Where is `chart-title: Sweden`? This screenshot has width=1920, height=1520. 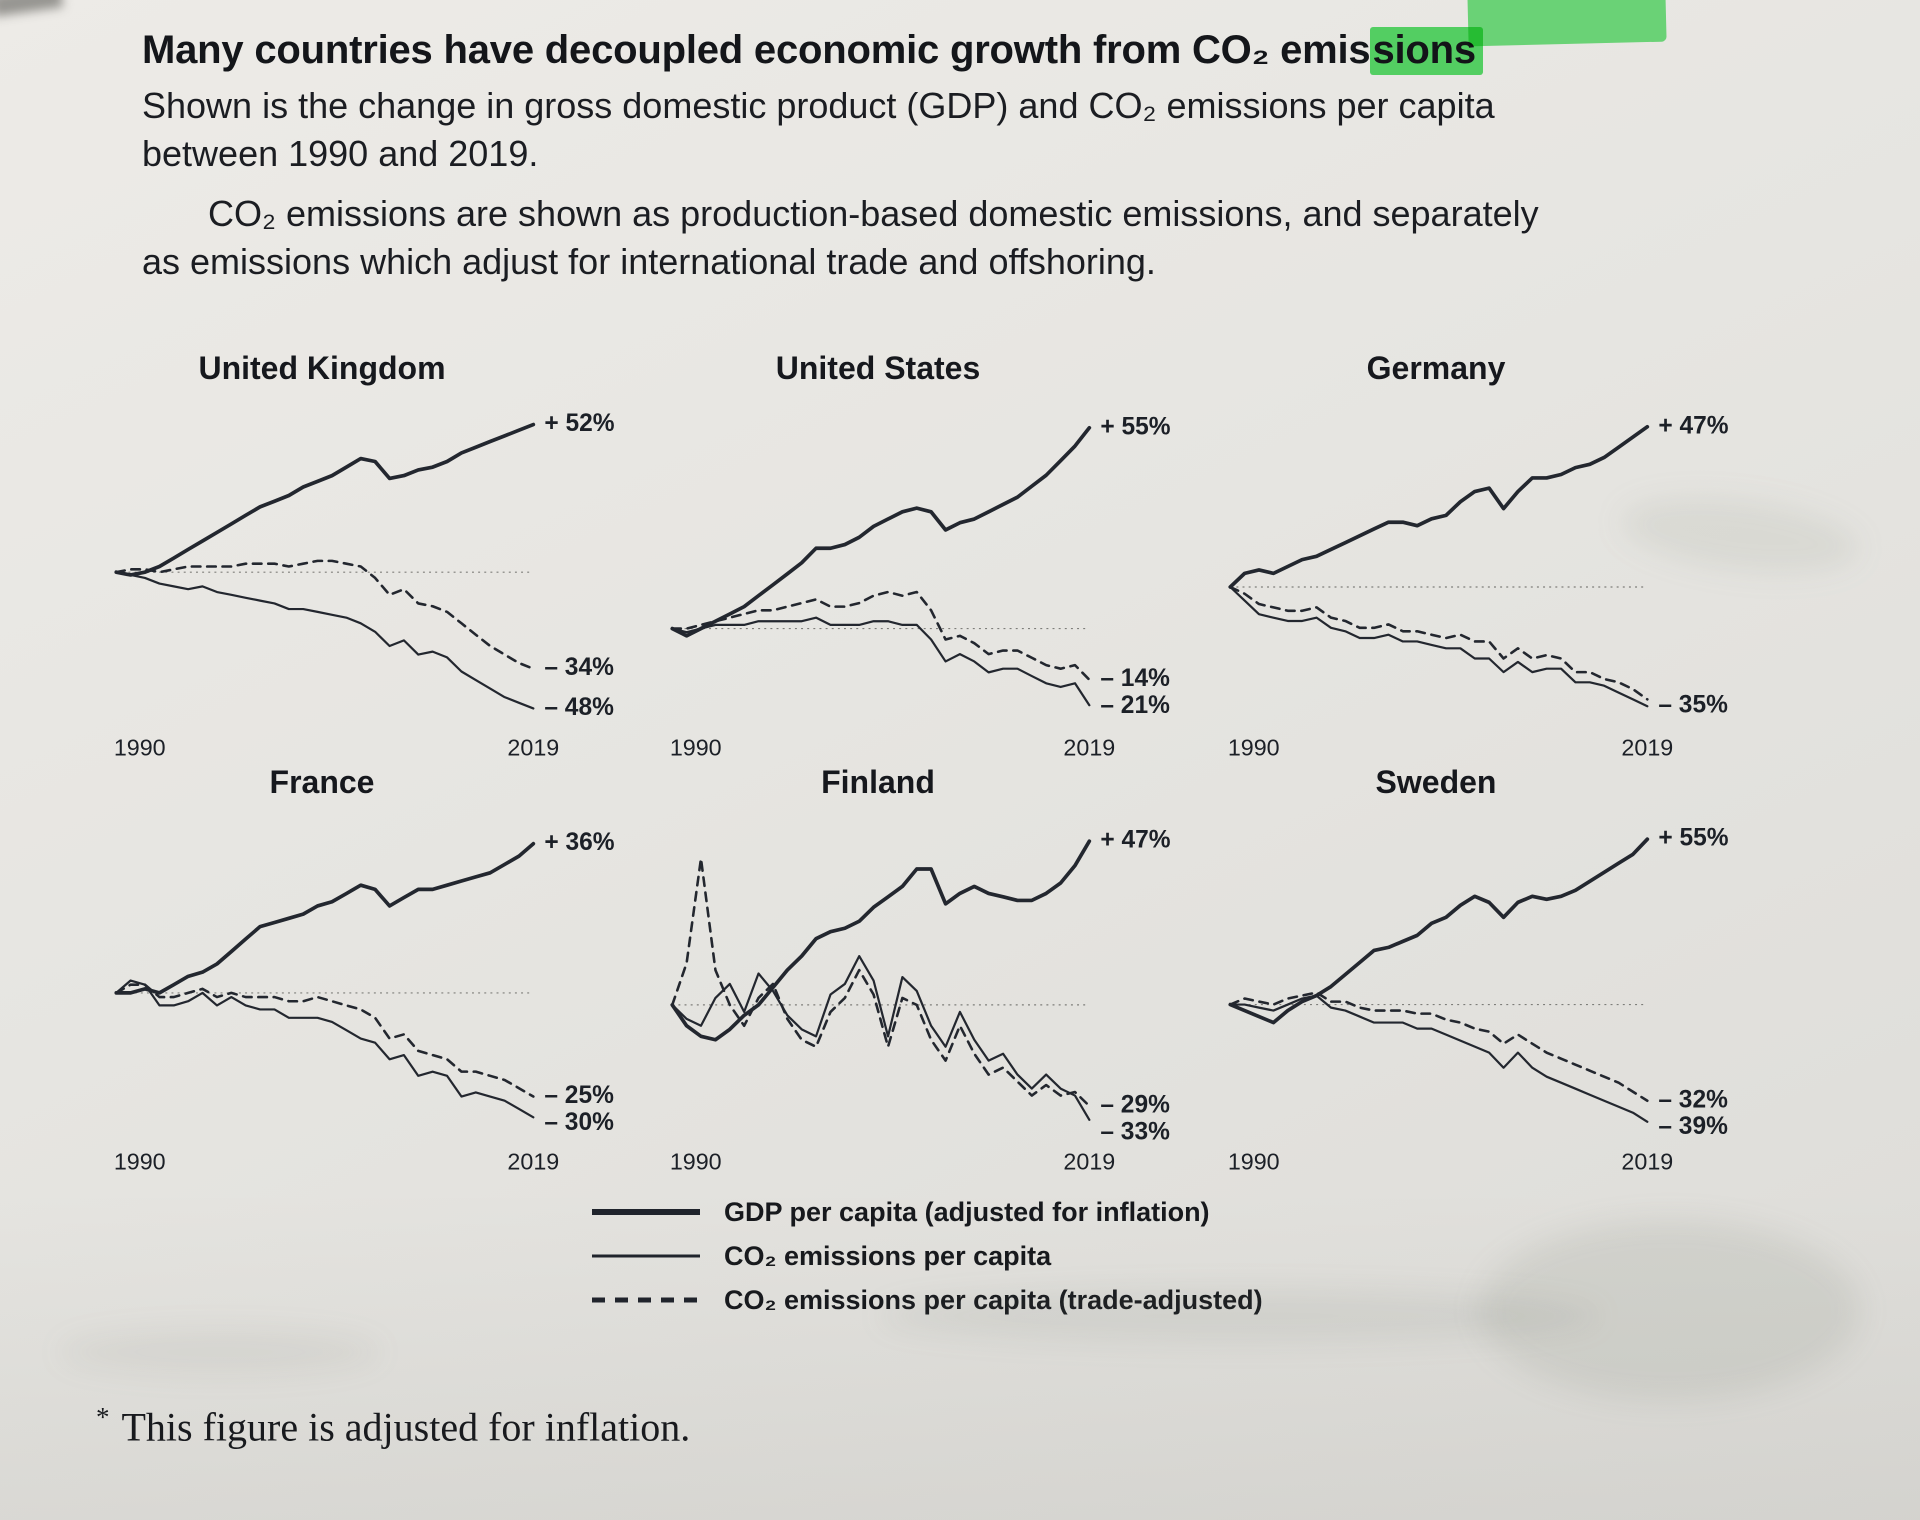
chart-title: Sweden is located at coordinates (1436, 782).